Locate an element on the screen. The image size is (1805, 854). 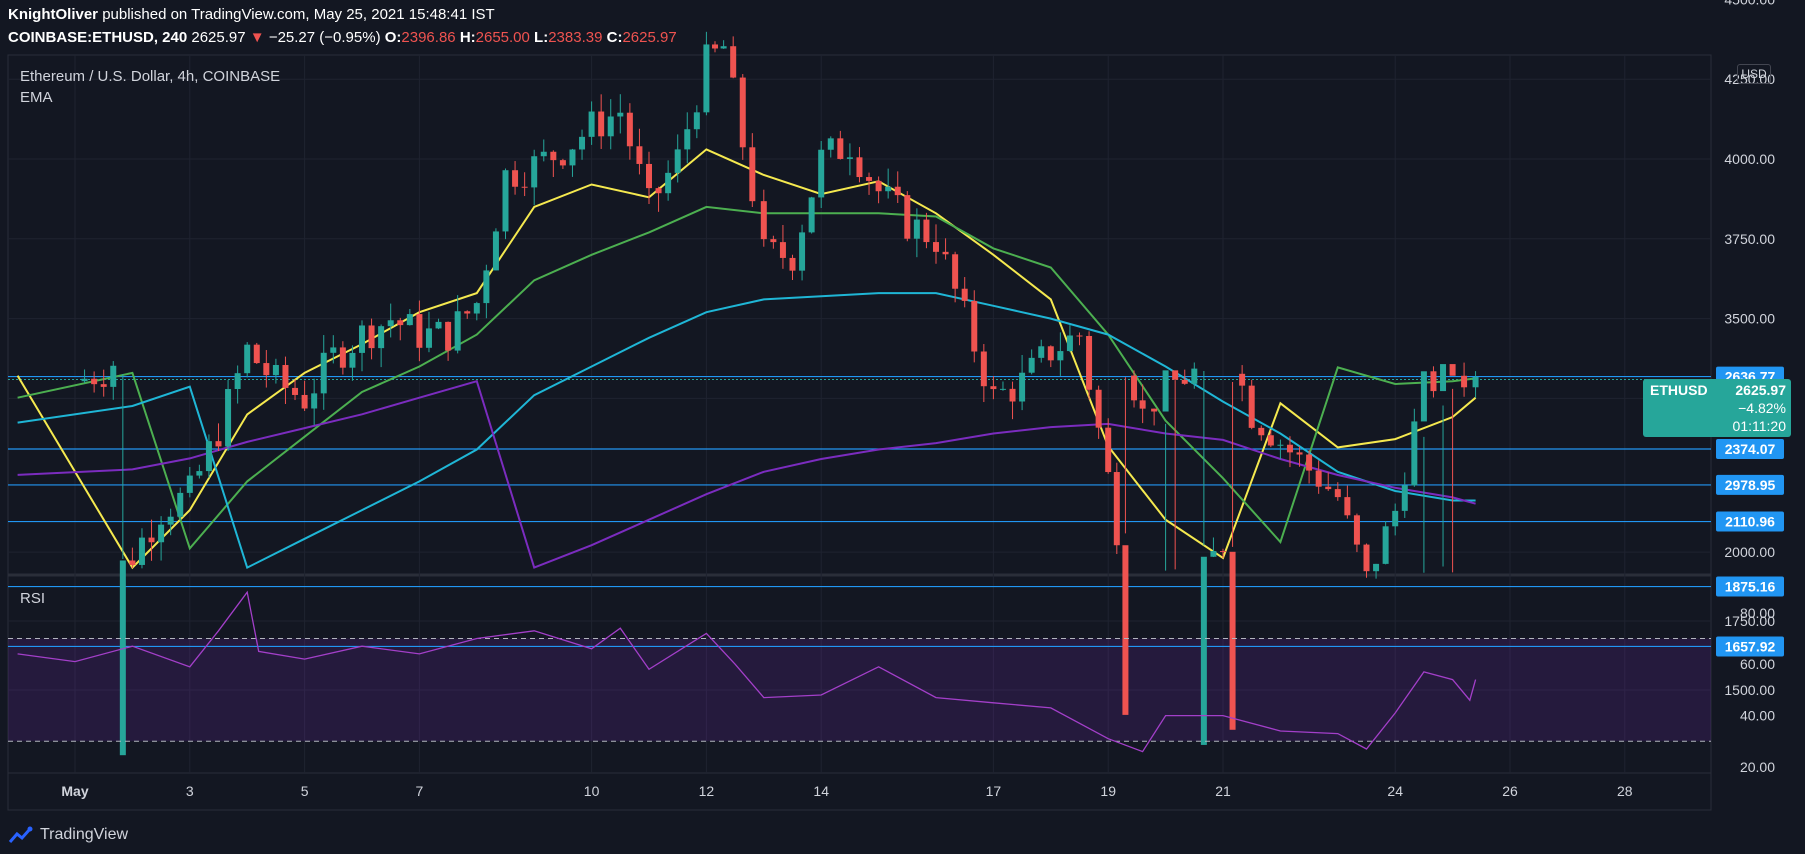
level-tag-label: 2978.95 is located at coordinates (1750, 485).